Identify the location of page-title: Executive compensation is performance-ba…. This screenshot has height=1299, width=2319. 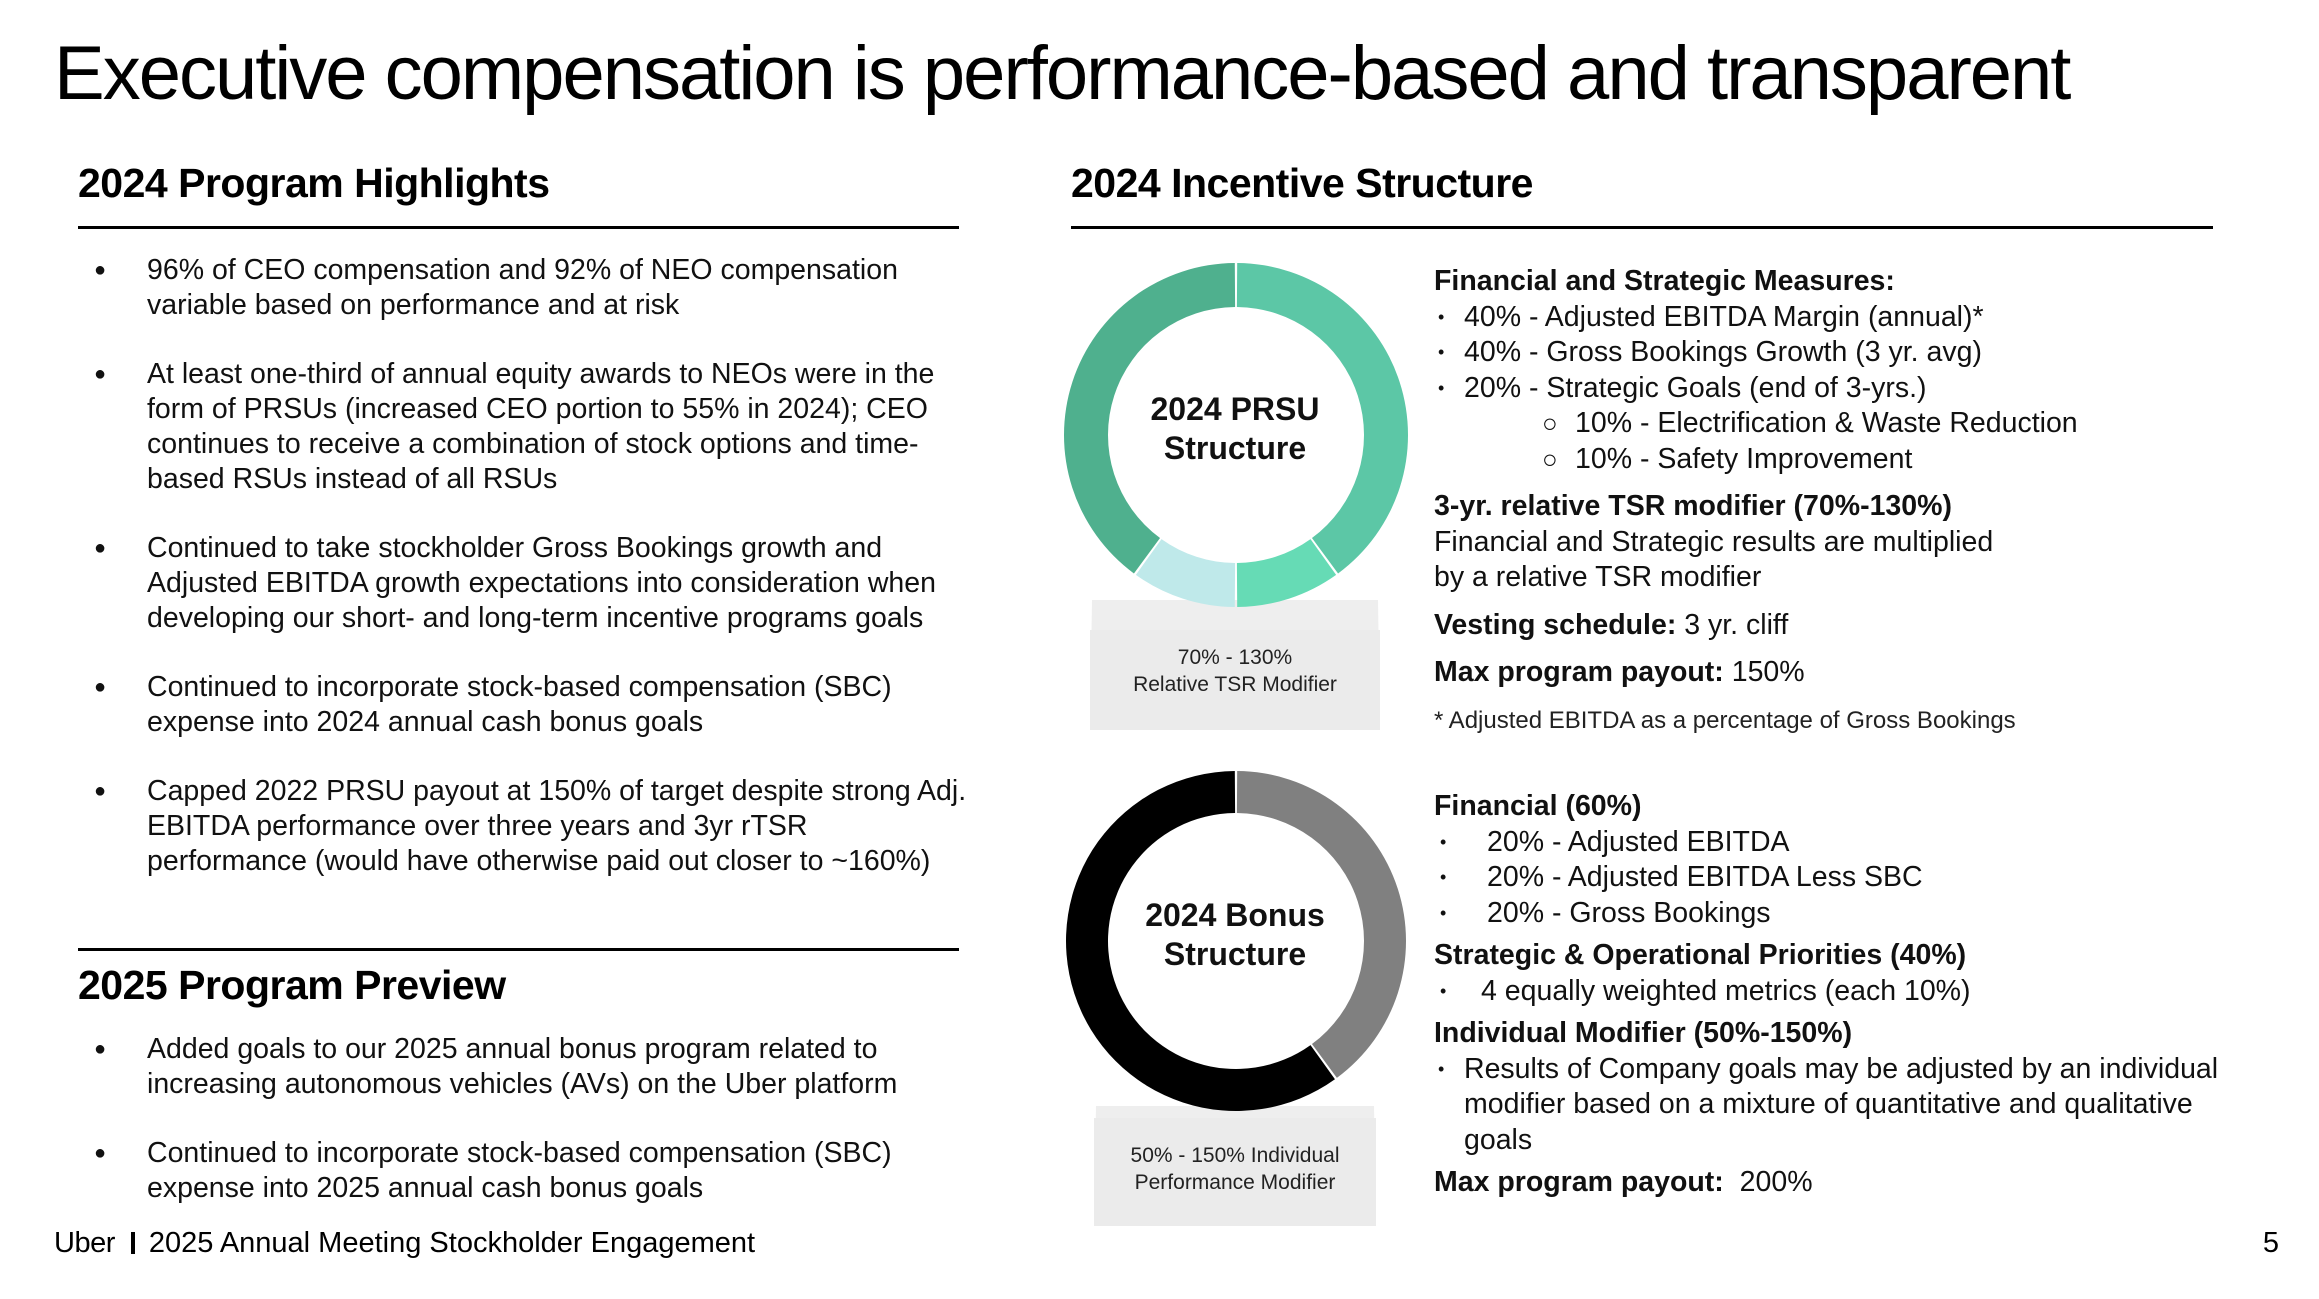
(1062, 73).